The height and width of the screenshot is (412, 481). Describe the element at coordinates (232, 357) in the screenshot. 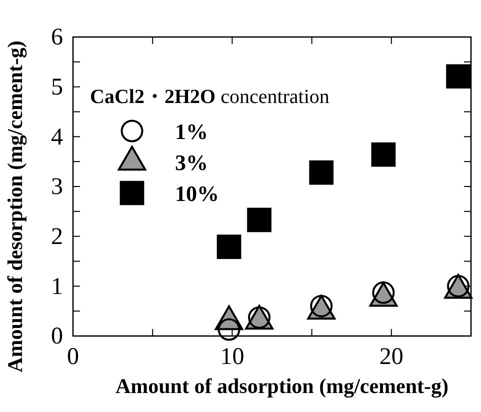

I see `x-tick-label: 10` at that location.